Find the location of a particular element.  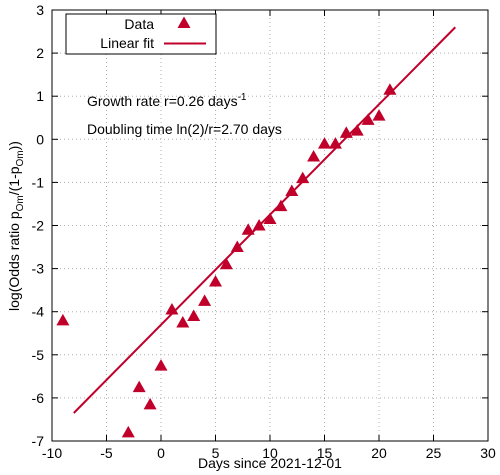

doubling-time-annotation: Doubling time ln(2)/r=2.70 days is located at coordinates (184, 129).